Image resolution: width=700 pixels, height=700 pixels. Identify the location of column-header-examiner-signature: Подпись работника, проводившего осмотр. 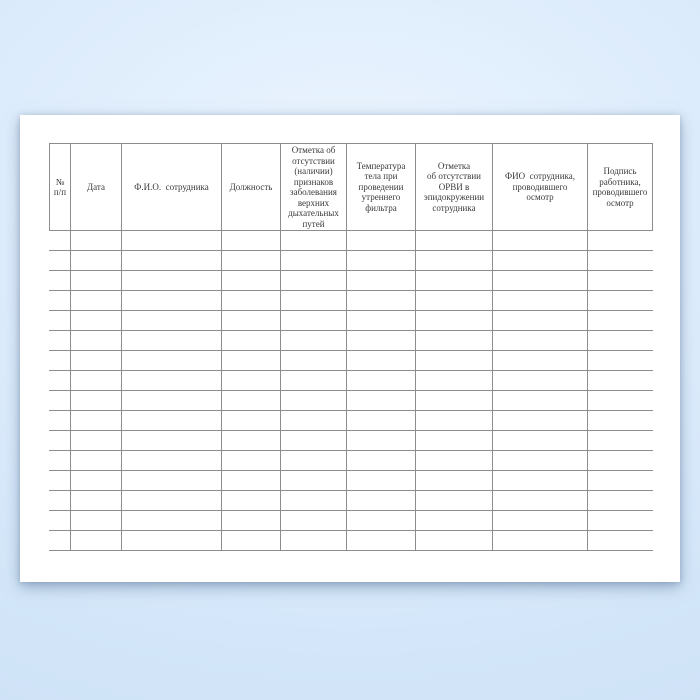
(620, 187).